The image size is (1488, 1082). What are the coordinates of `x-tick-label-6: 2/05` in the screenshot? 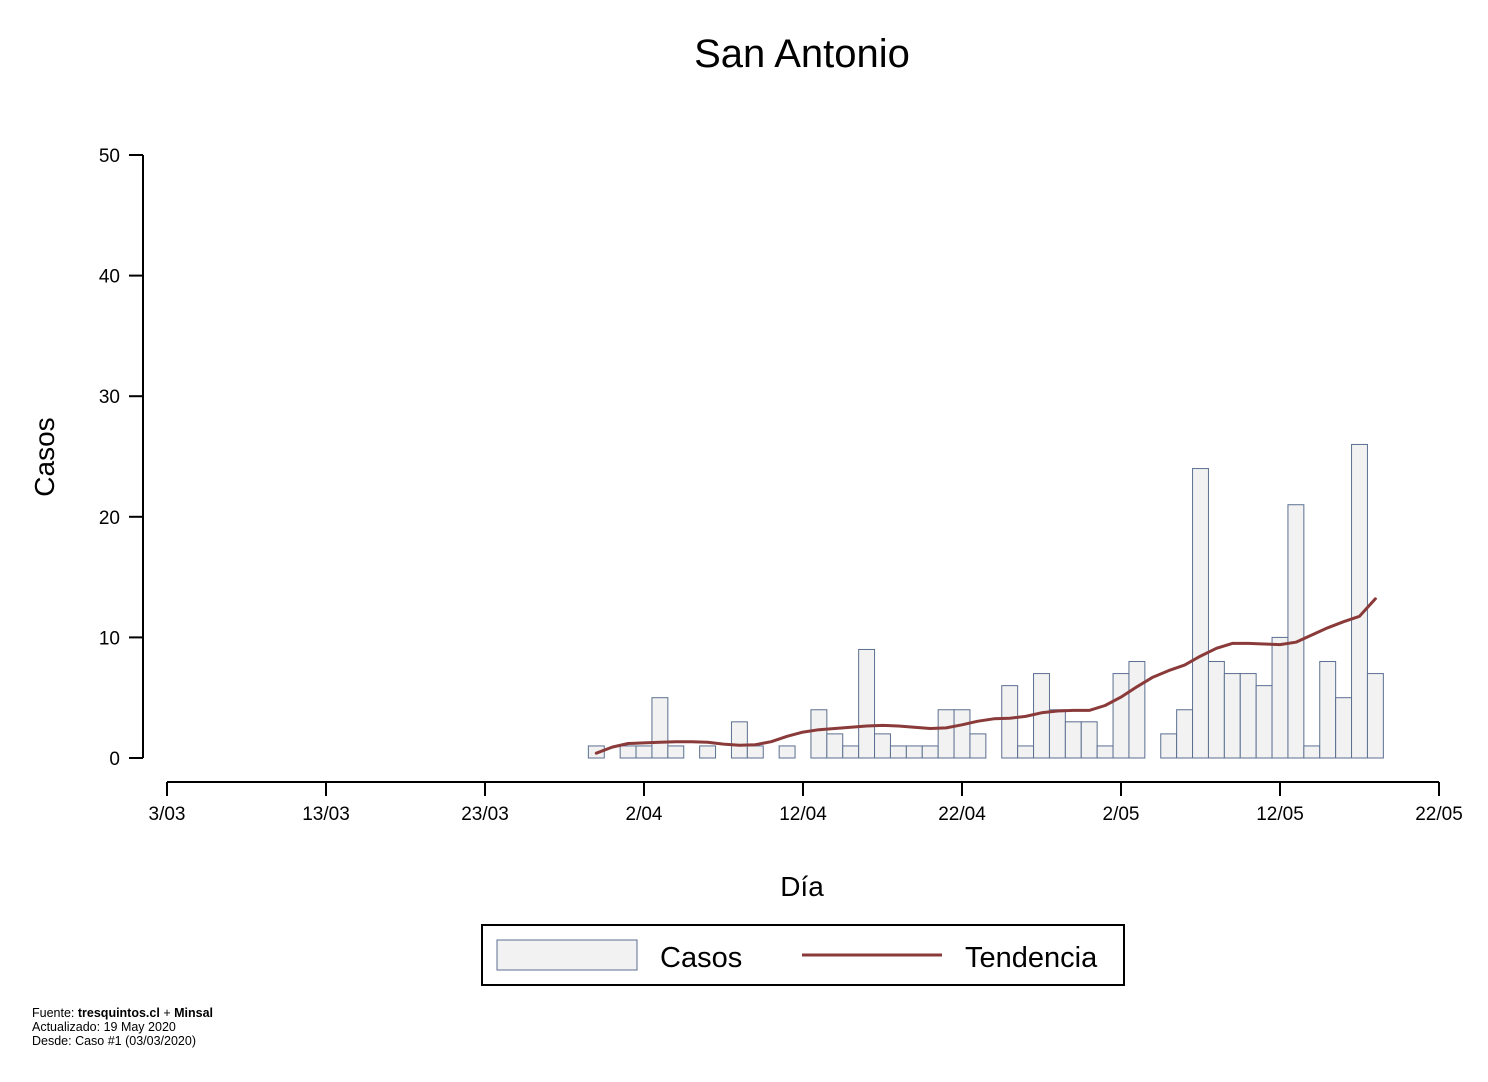 It's located at (1121, 814).